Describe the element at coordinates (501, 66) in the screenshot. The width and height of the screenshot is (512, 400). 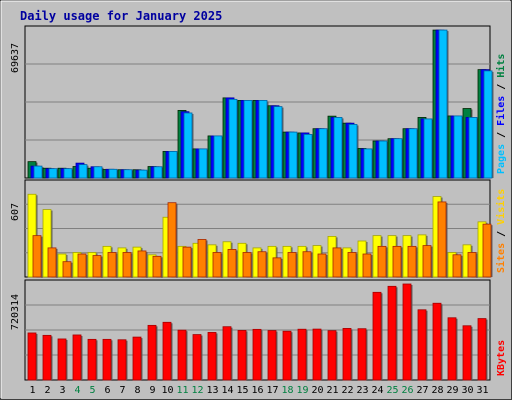
I see `legend-hits: Hits` at that location.